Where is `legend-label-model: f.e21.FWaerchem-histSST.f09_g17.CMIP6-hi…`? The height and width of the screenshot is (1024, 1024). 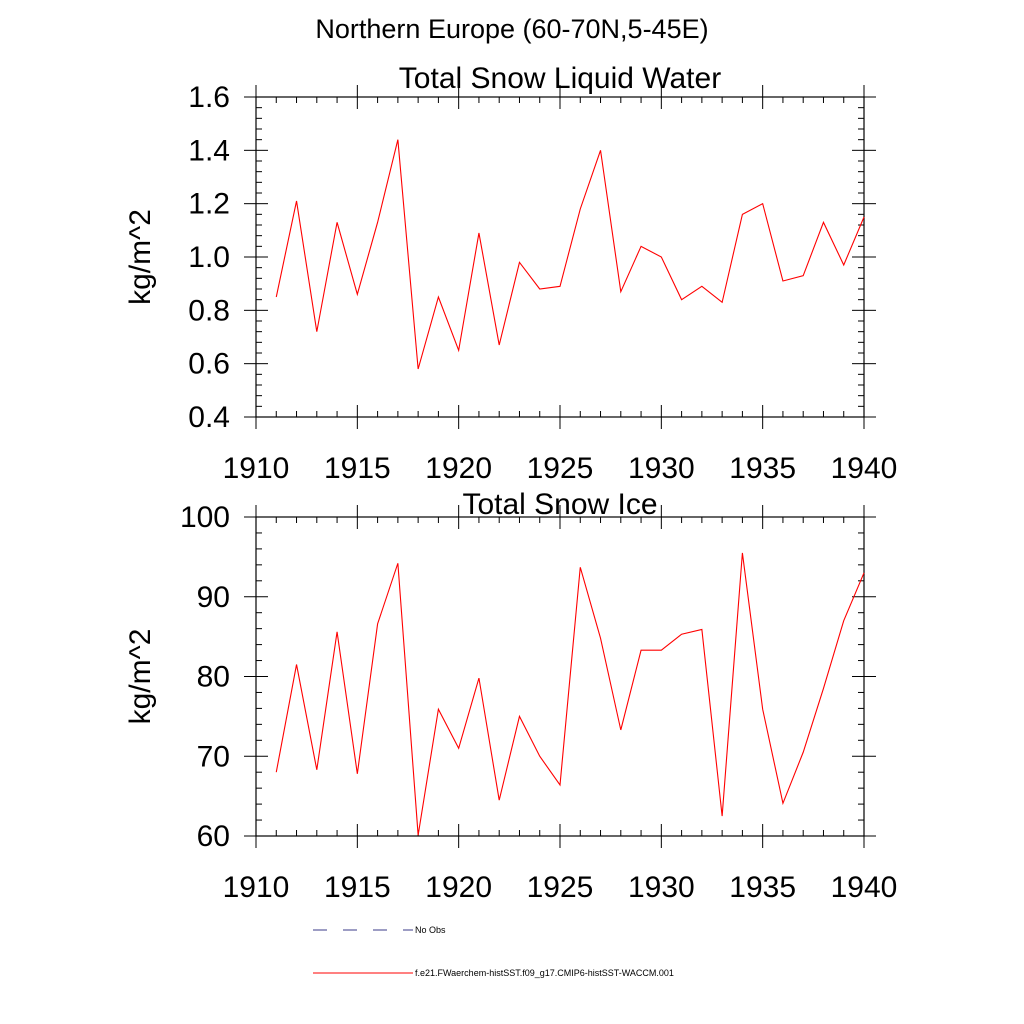 legend-label-model: f.e21.FWaerchem-histSST.f09_g17.CMIP6-hi… is located at coordinates (544, 973).